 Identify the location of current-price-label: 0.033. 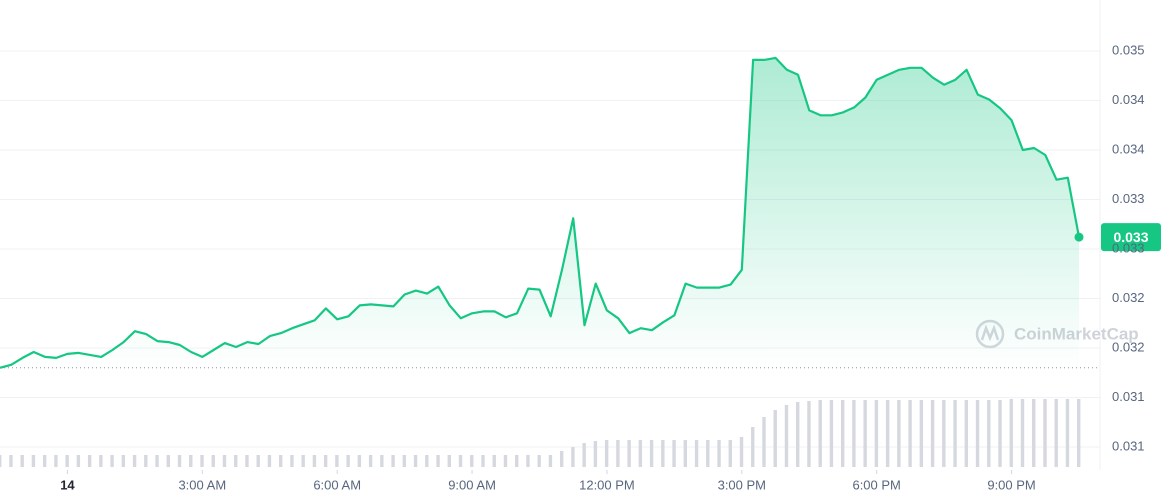
(1130, 237).